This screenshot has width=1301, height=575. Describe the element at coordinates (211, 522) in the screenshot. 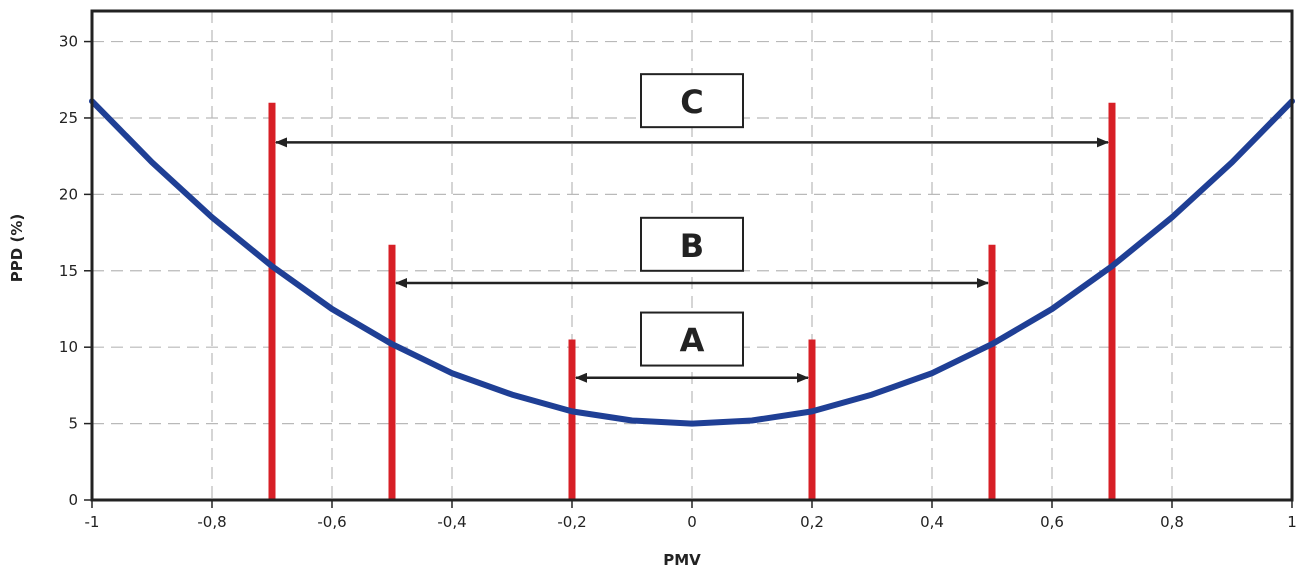

I see `x-tick-label: -0,8` at that location.